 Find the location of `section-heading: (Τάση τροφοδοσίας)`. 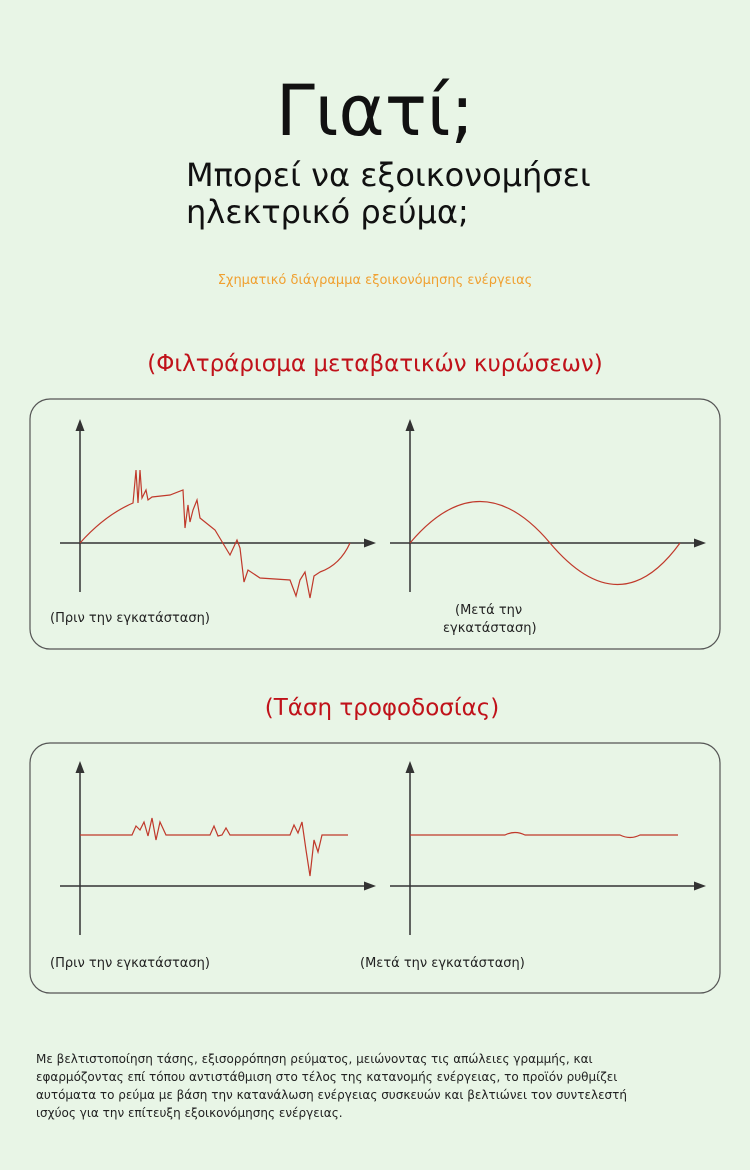

section-heading: (Τάση τροφοδοσίας) is located at coordinates (382, 708).